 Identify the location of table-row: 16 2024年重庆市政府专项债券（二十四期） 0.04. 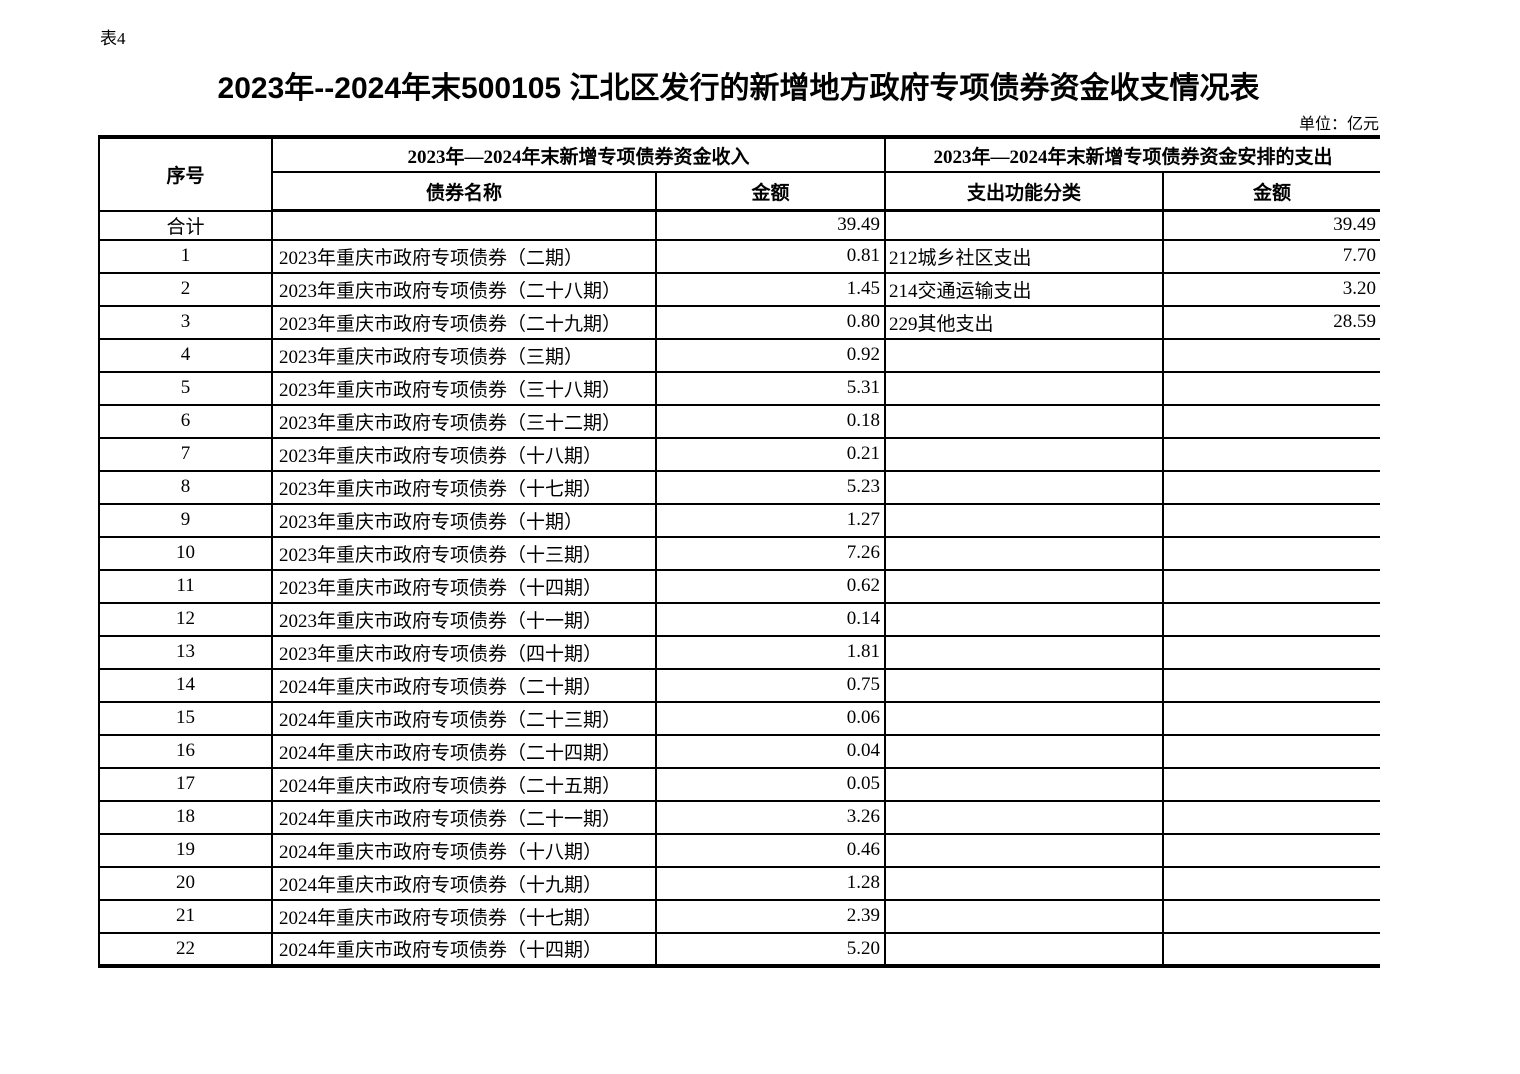
(739, 751).